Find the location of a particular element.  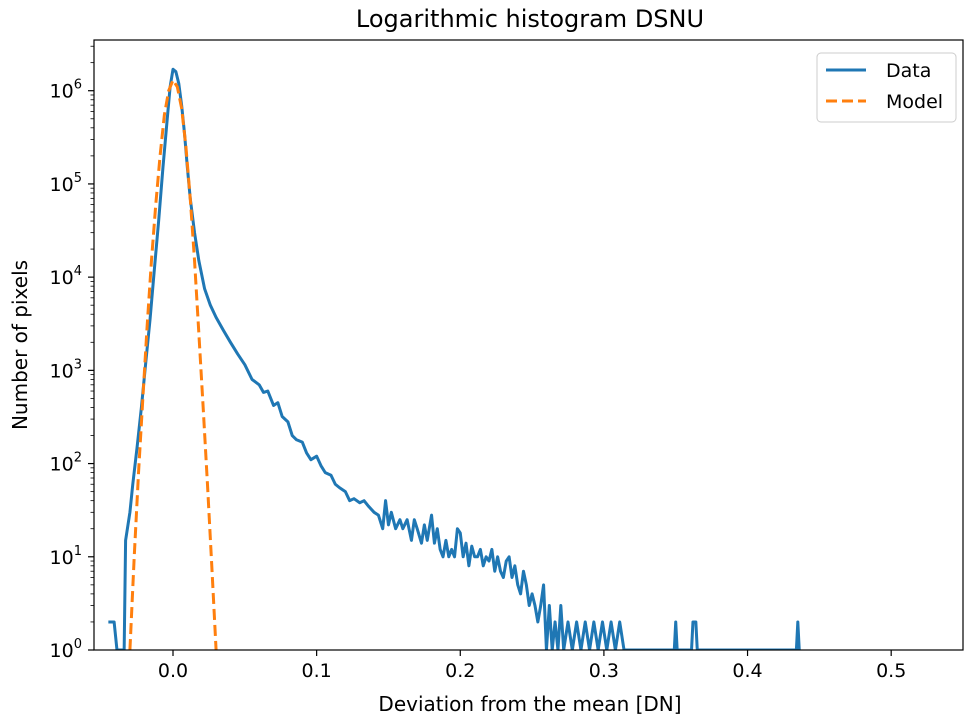

legend: Data Model is located at coordinates (886, 87).